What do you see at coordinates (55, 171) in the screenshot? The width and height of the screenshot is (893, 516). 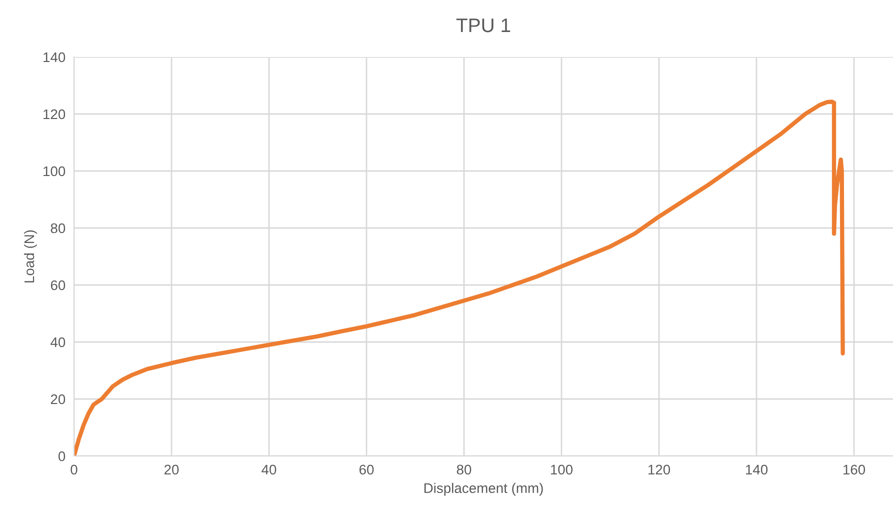 I see `y-tick-label: 100` at bounding box center [55, 171].